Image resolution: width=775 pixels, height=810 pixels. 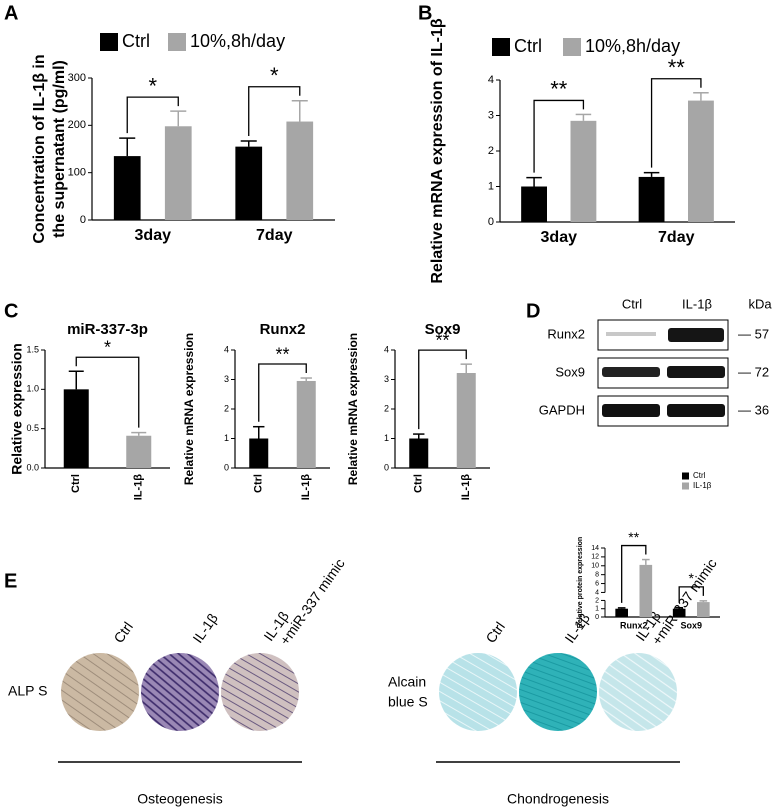 What do you see at coordinates (595, 548) in the screenshot?
I see `y-tick-label: 14` at bounding box center [595, 548].